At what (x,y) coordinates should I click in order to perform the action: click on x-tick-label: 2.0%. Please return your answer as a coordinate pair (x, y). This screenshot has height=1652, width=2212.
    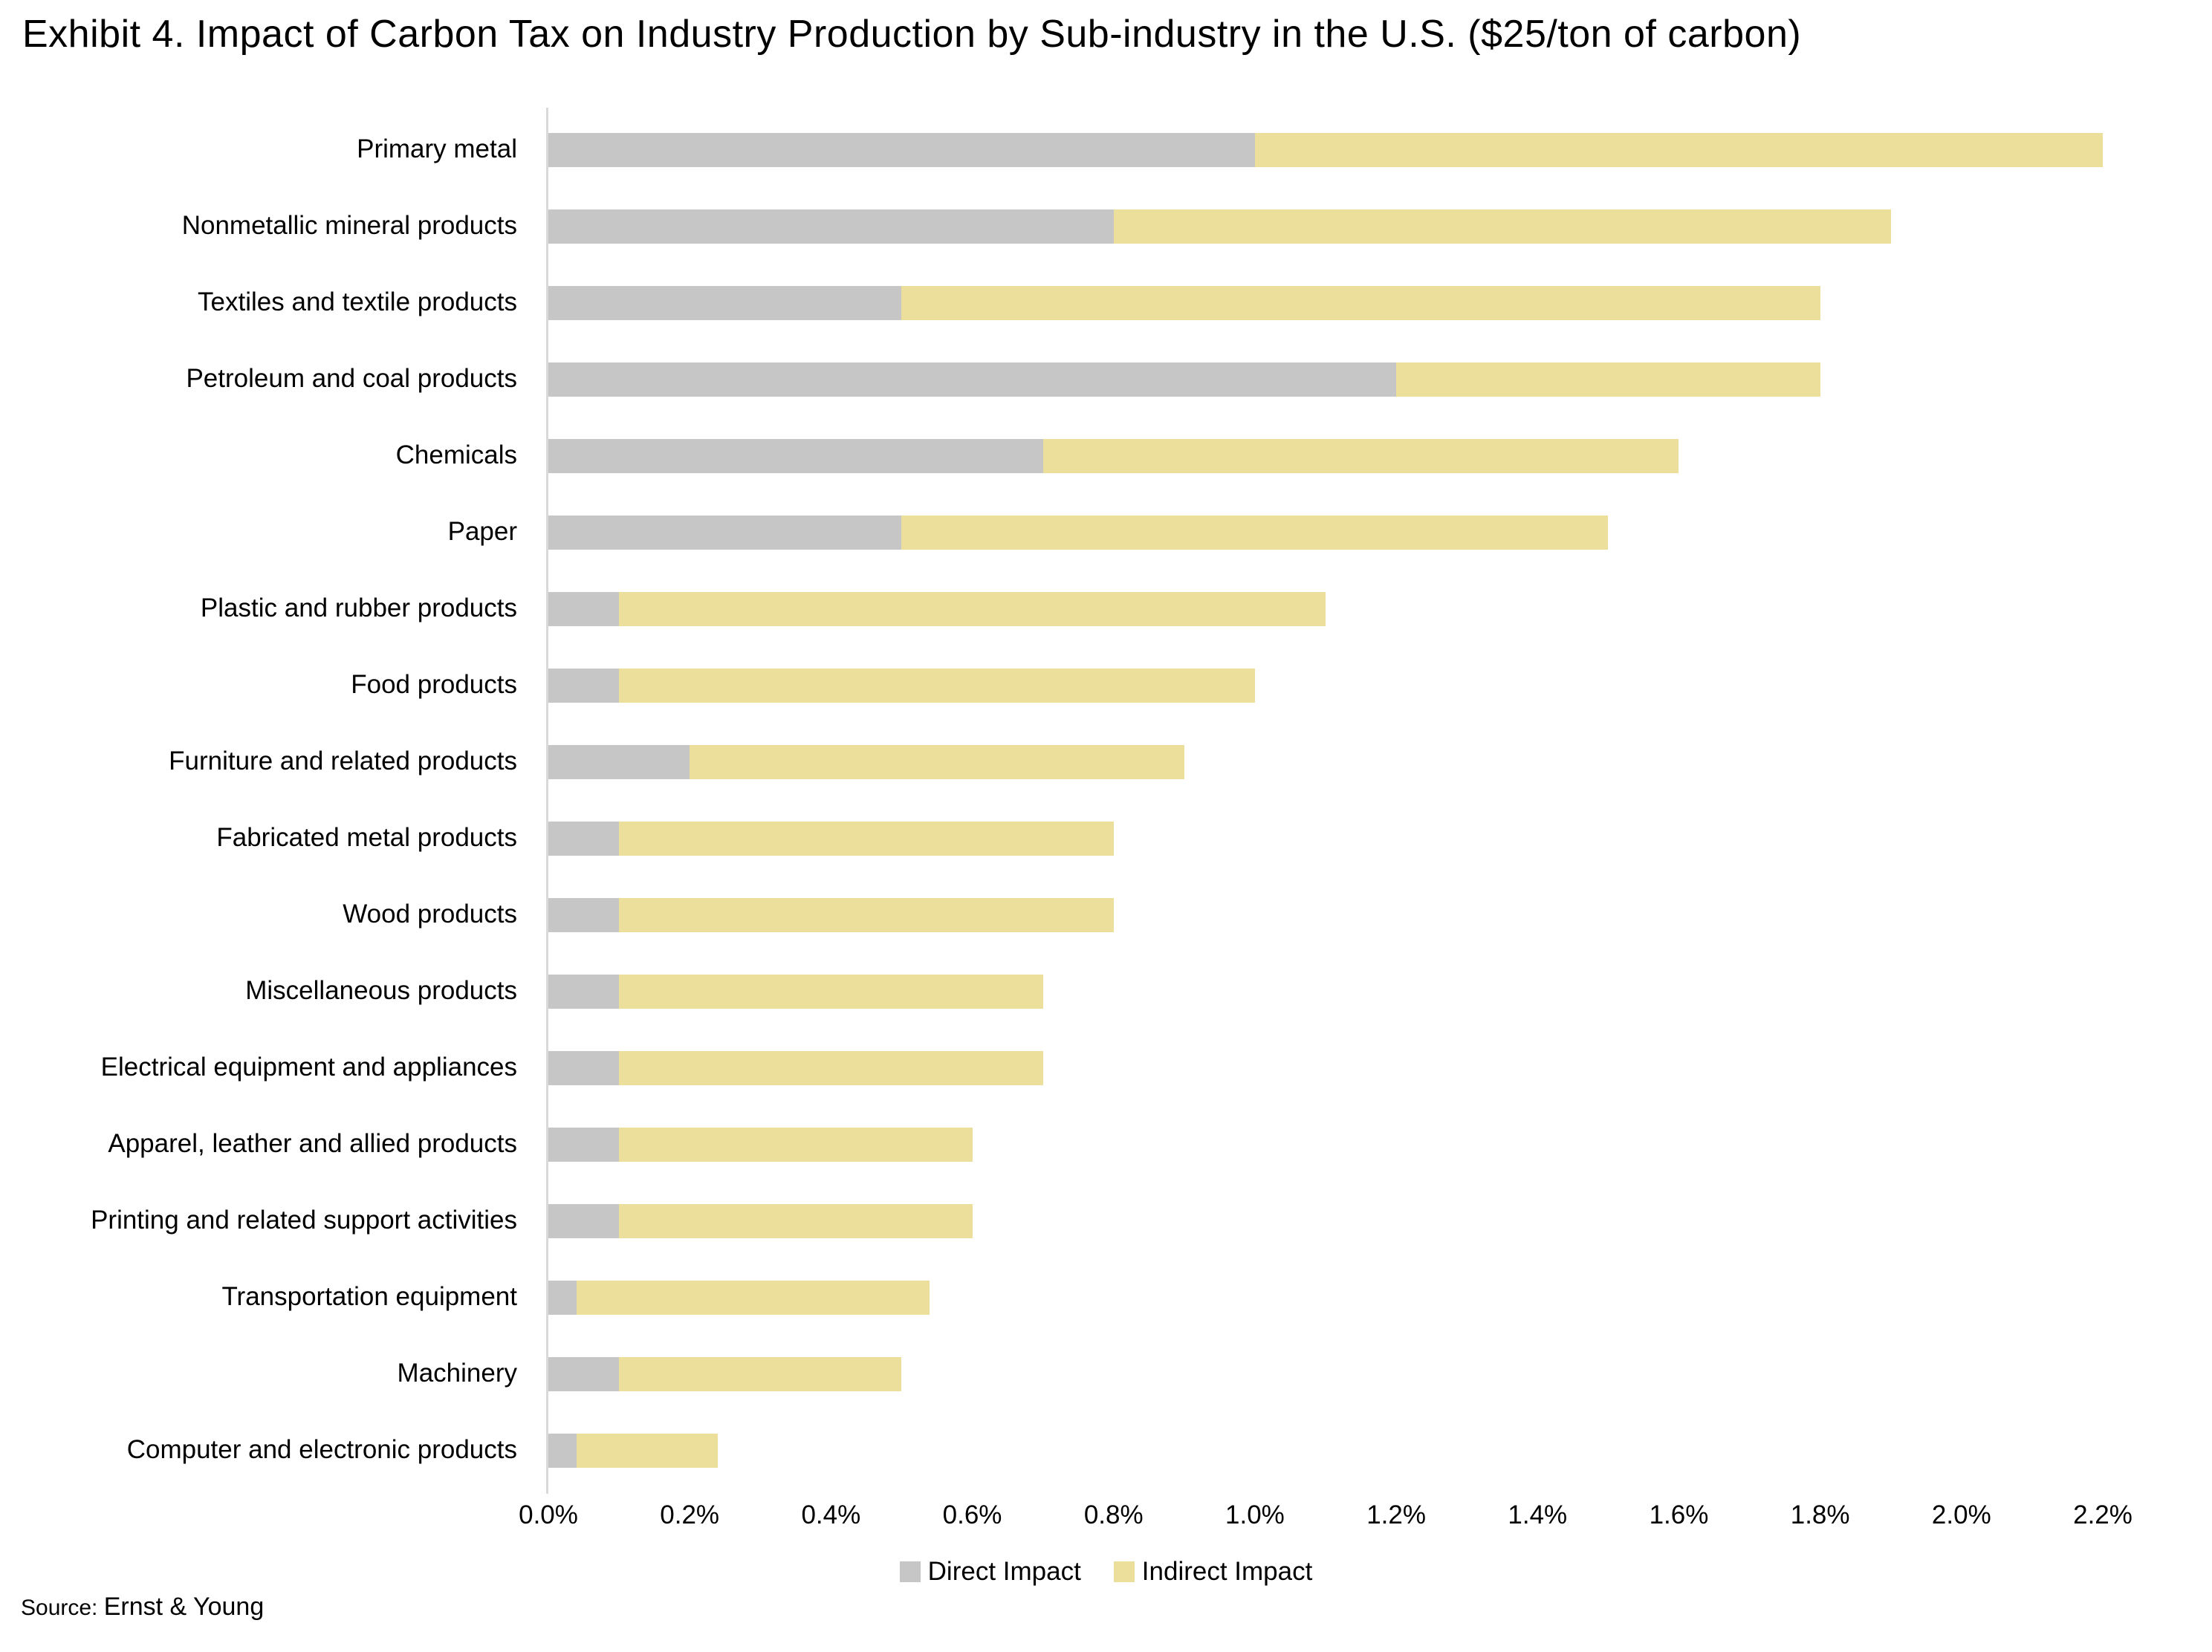
    Looking at the image, I should click on (1961, 1515).